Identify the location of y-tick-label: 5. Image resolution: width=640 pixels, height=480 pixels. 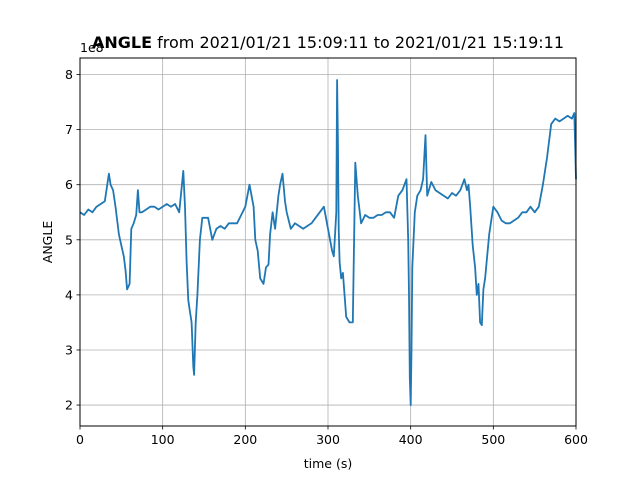
(69, 239).